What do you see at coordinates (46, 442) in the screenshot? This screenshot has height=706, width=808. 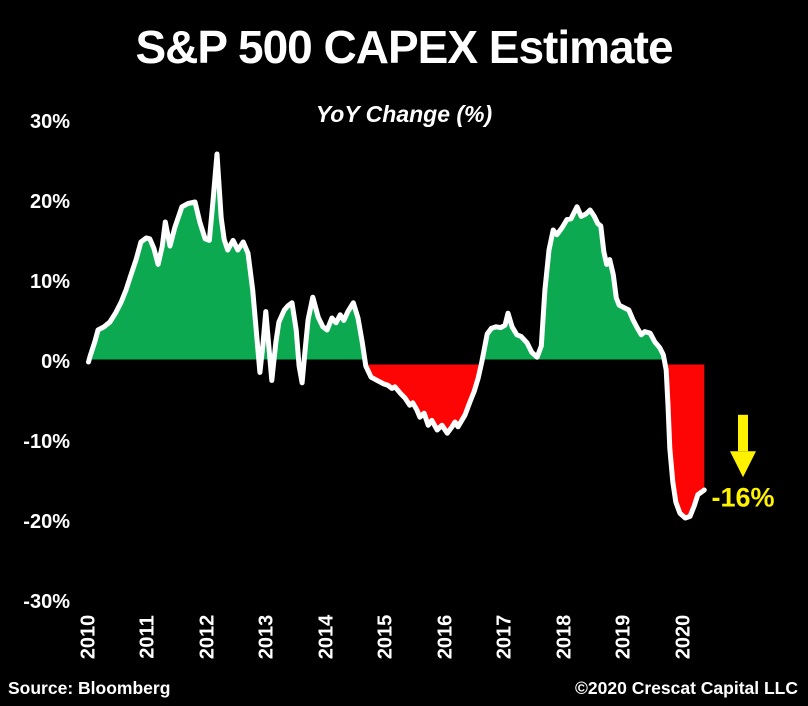 I see `y-axis-tick-label: -10%` at bounding box center [46, 442].